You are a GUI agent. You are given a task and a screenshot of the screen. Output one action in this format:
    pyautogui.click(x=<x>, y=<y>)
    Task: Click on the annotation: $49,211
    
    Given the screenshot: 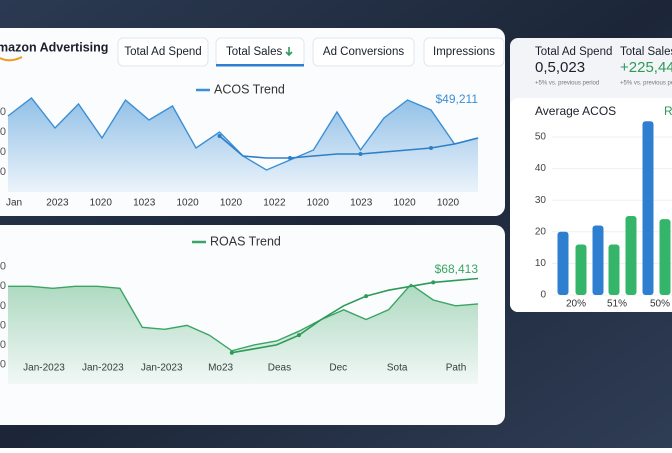 What is the action you would take?
    pyautogui.click(x=457, y=99)
    